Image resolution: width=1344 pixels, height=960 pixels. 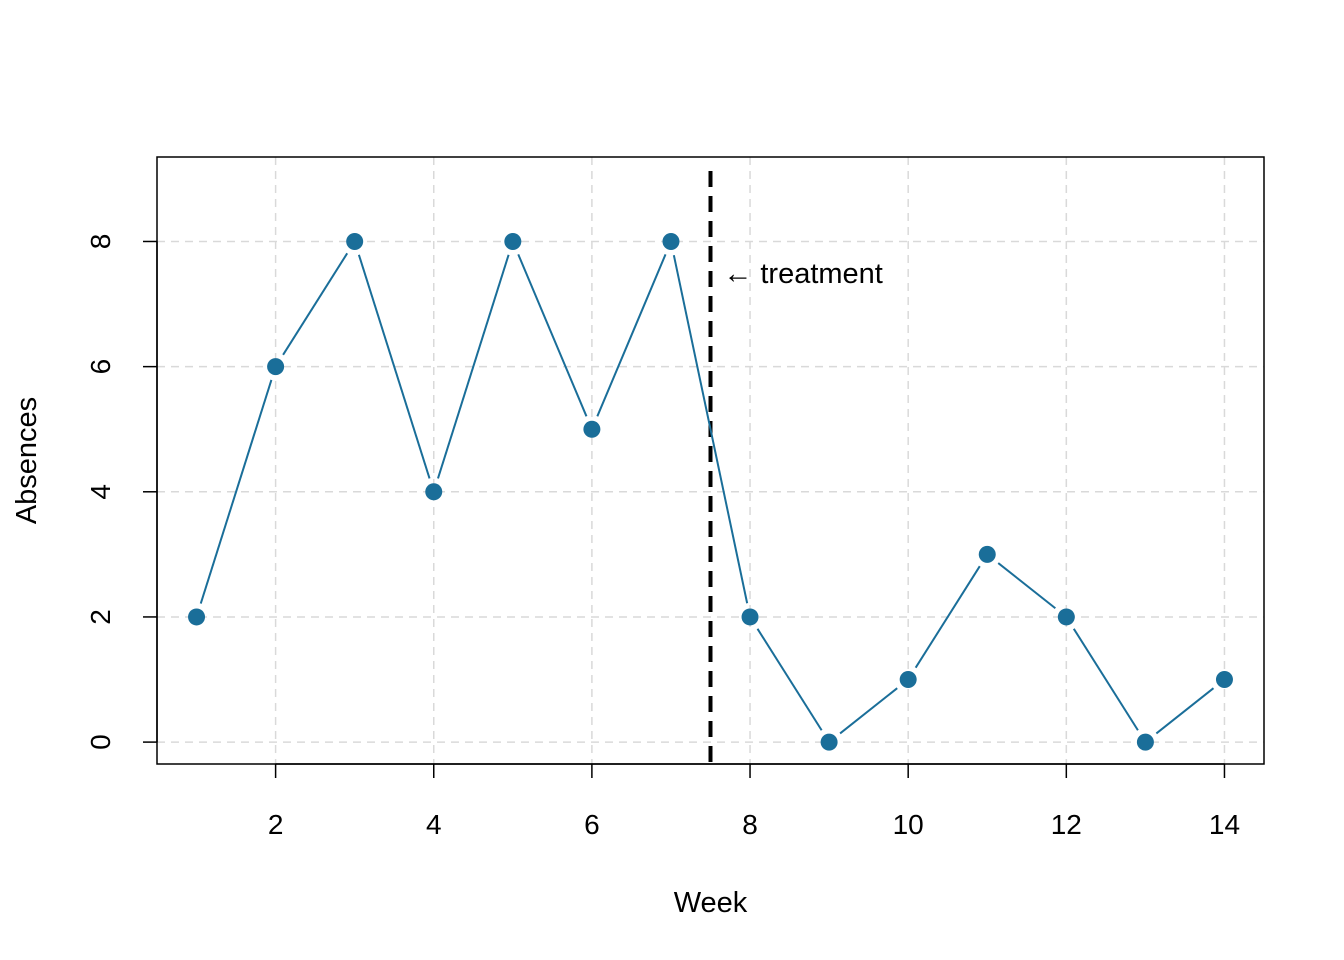 What do you see at coordinates (711, 903) in the screenshot?
I see `x-axis-title: Week` at bounding box center [711, 903].